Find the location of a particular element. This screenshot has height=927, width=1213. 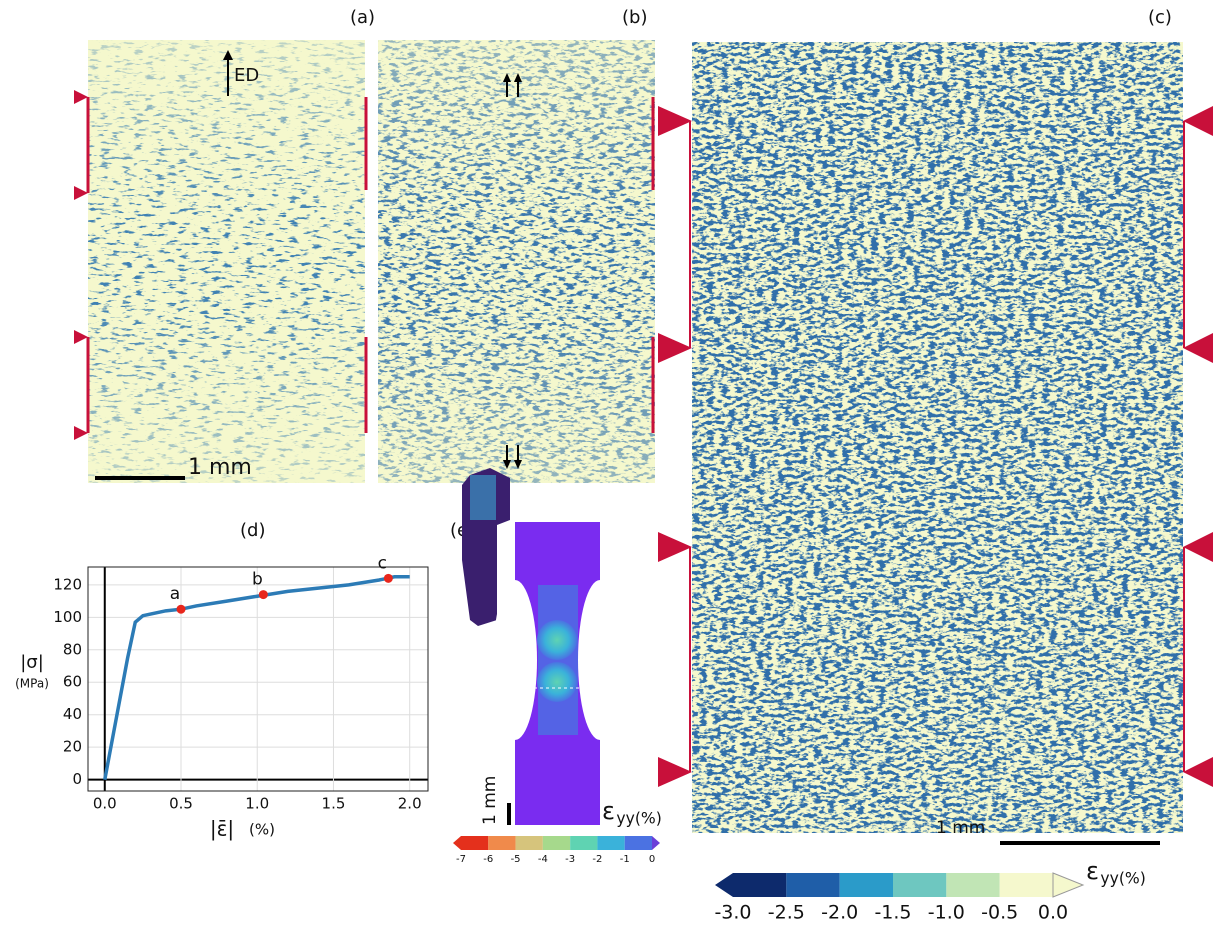

x-tick-label: 0.0 is located at coordinates (105, 804).